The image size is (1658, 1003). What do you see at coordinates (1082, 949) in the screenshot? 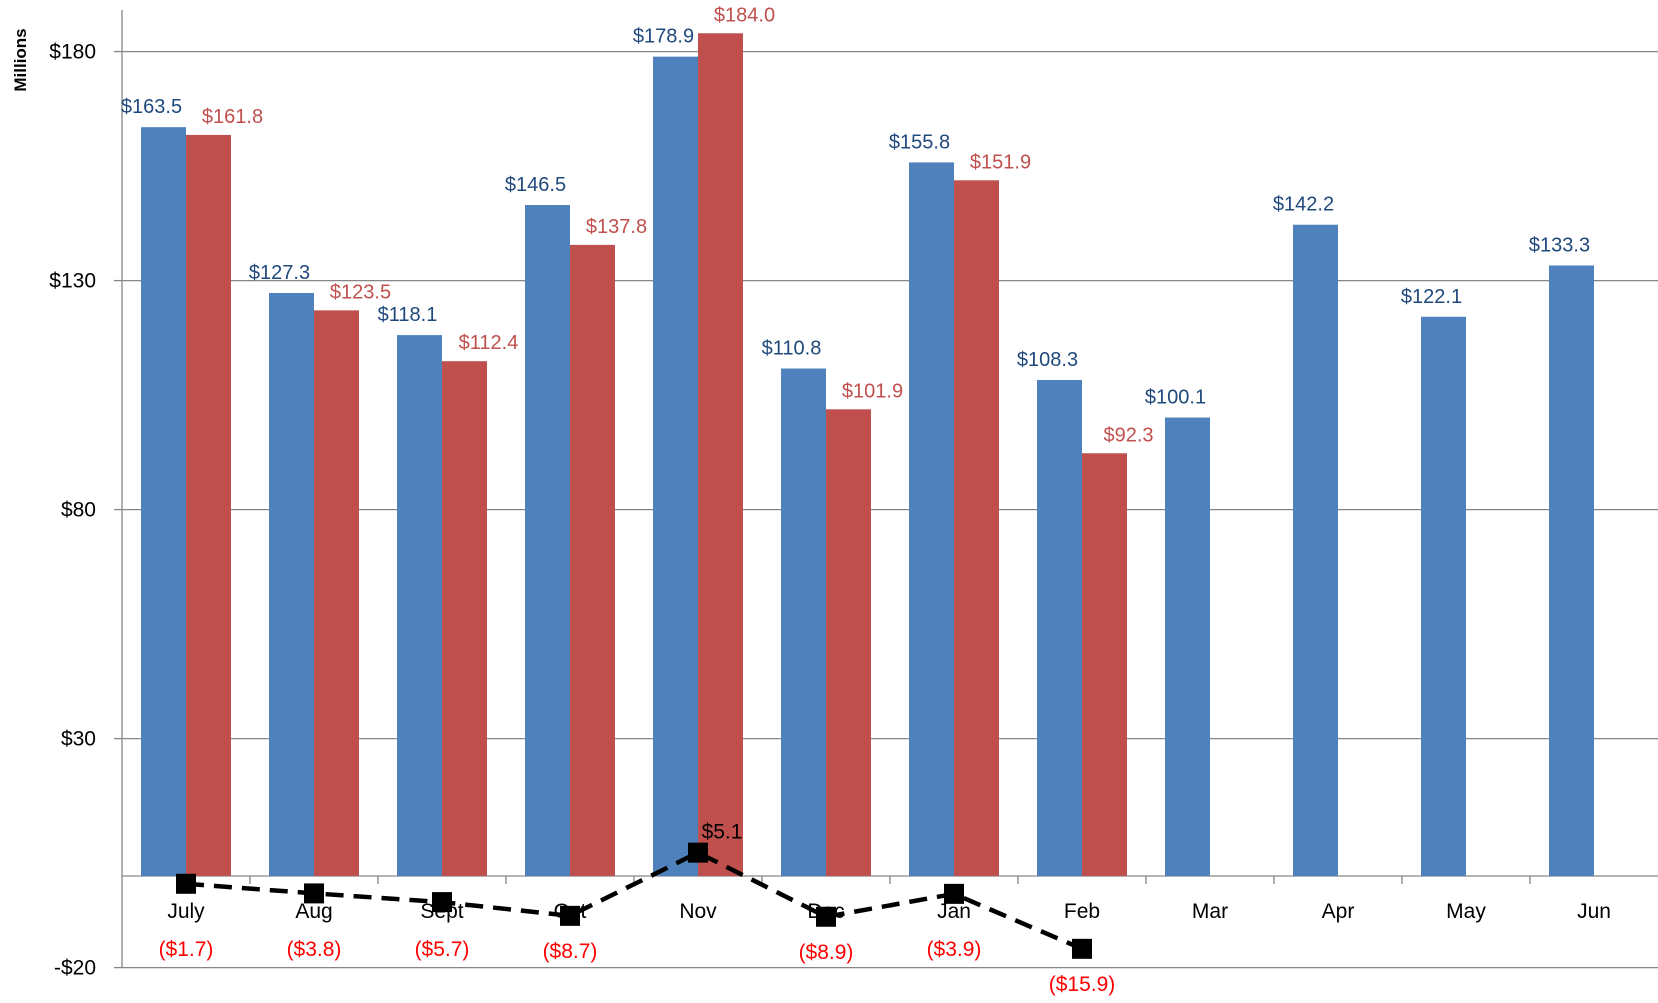
I see `difference-marker-feb` at bounding box center [1082, 949].